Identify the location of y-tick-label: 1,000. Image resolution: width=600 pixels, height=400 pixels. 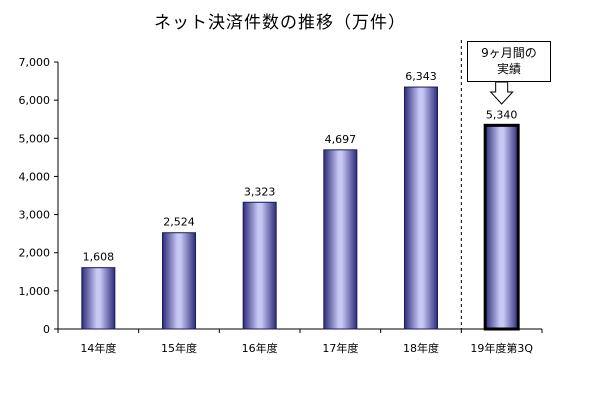
(35, 291).